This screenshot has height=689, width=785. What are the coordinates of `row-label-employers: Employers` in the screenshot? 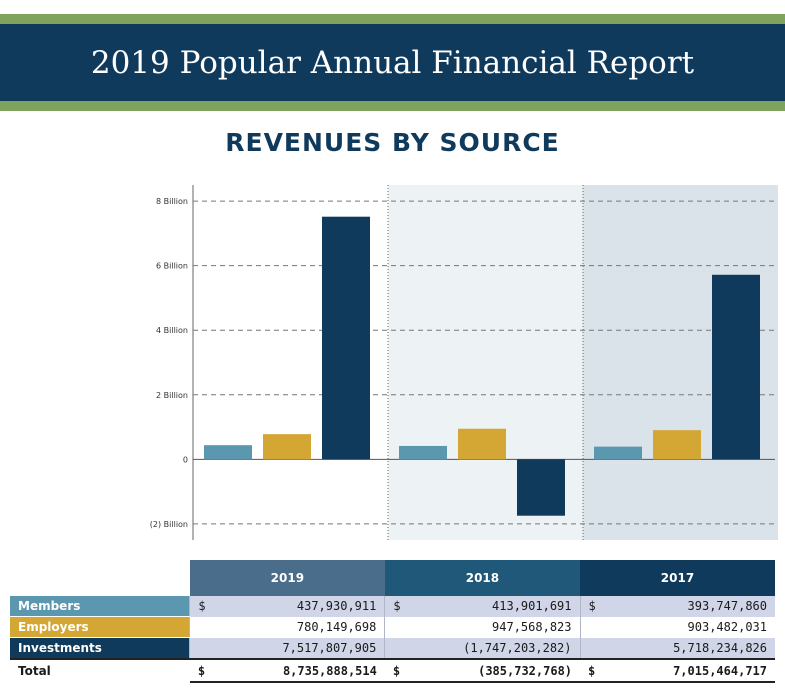 It's located at (100, 627).